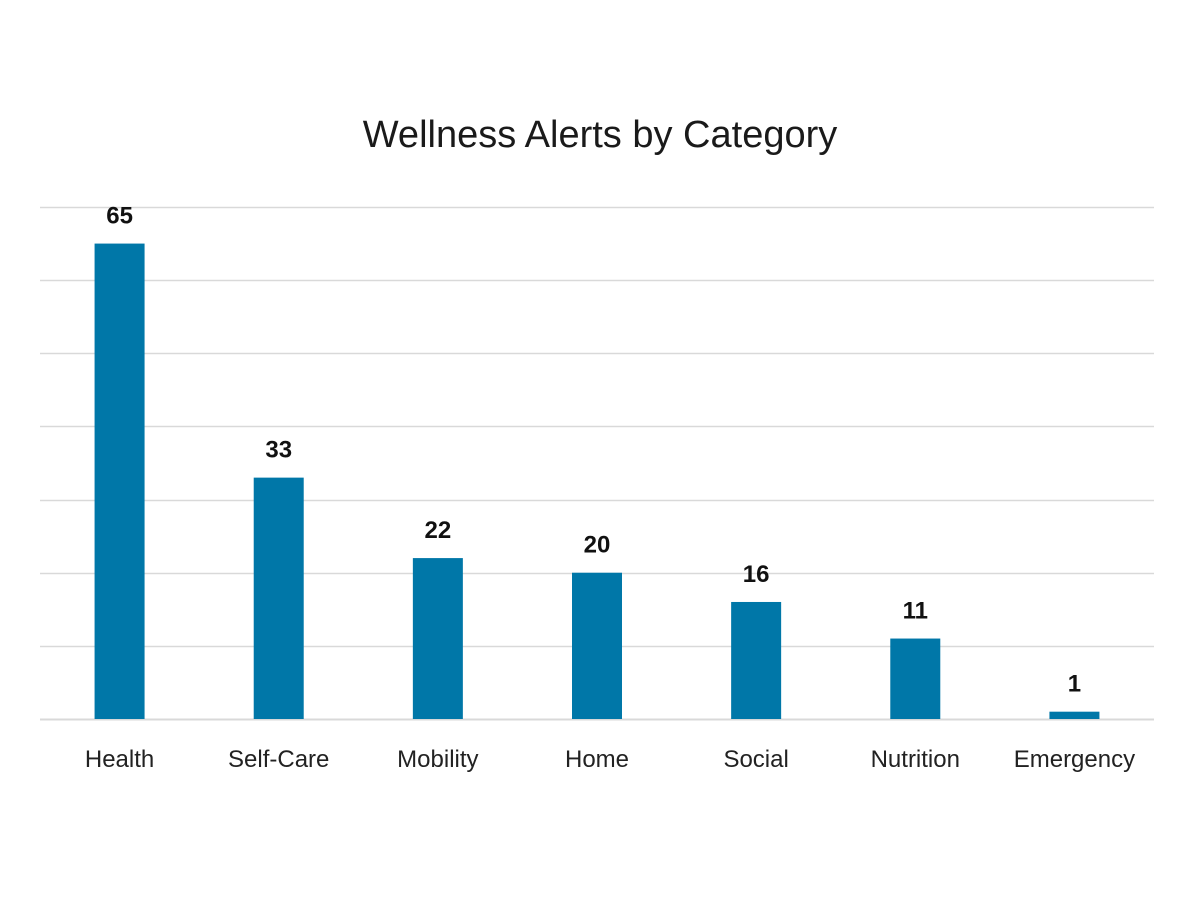  What do you see at coordinates (119, 759) in the screenshot?
I see `x-tick-label: Health` at bounding box center [119, 759].